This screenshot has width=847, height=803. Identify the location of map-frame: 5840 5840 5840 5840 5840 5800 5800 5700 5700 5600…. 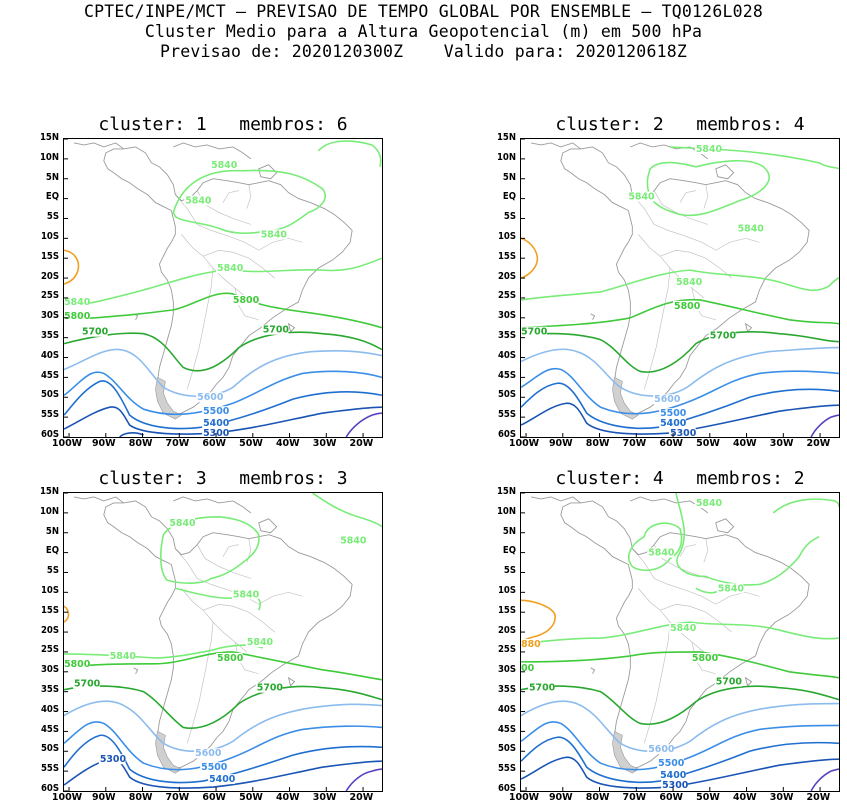
(223, 642).